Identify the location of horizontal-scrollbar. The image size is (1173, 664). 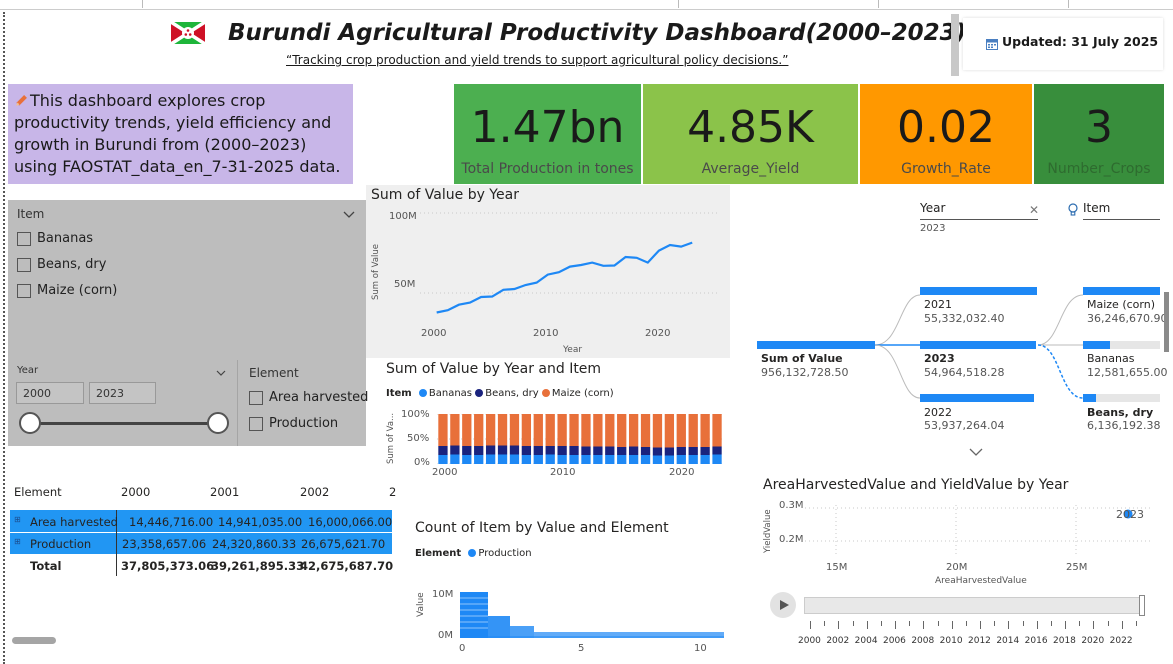
(34, 640).